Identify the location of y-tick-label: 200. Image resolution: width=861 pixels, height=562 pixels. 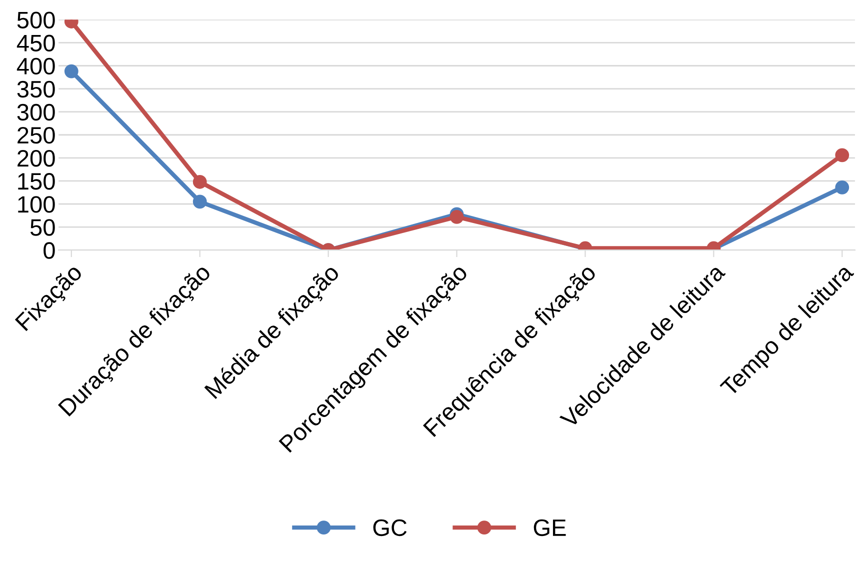
(36, 158).